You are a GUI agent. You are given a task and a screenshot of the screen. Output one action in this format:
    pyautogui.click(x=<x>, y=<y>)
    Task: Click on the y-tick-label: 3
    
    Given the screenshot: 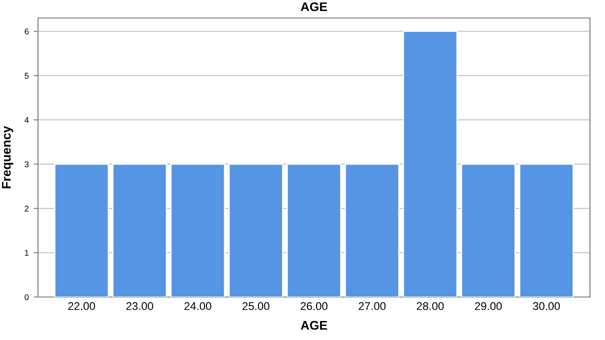 What is the action you would take?
    pyautogui.click(x=26, y=164)
    